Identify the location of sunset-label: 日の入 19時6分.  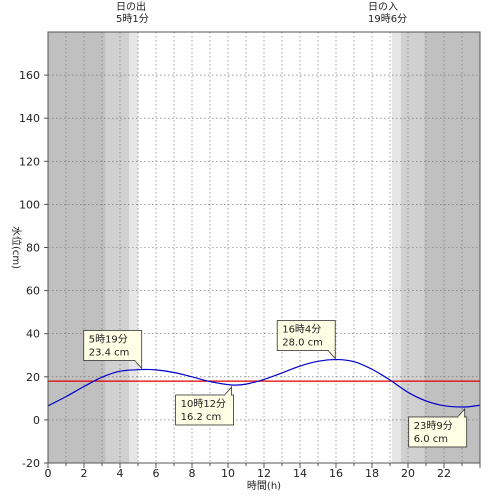
(387, 14).